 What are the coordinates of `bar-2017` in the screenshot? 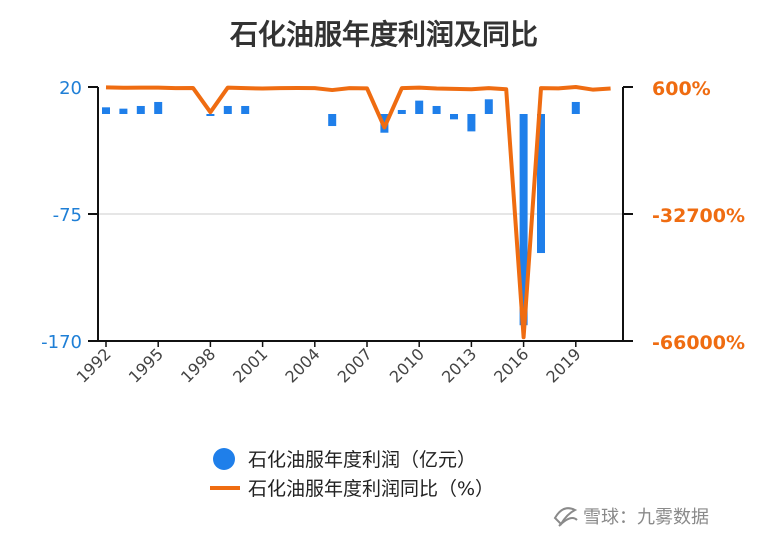 It's located at (541, 184).